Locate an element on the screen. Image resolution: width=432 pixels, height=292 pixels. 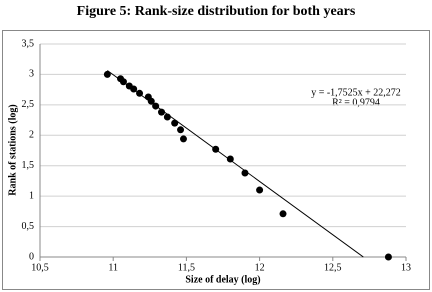
y-axis-label: Rank of stations (log) is located at coordinates (12, 149).